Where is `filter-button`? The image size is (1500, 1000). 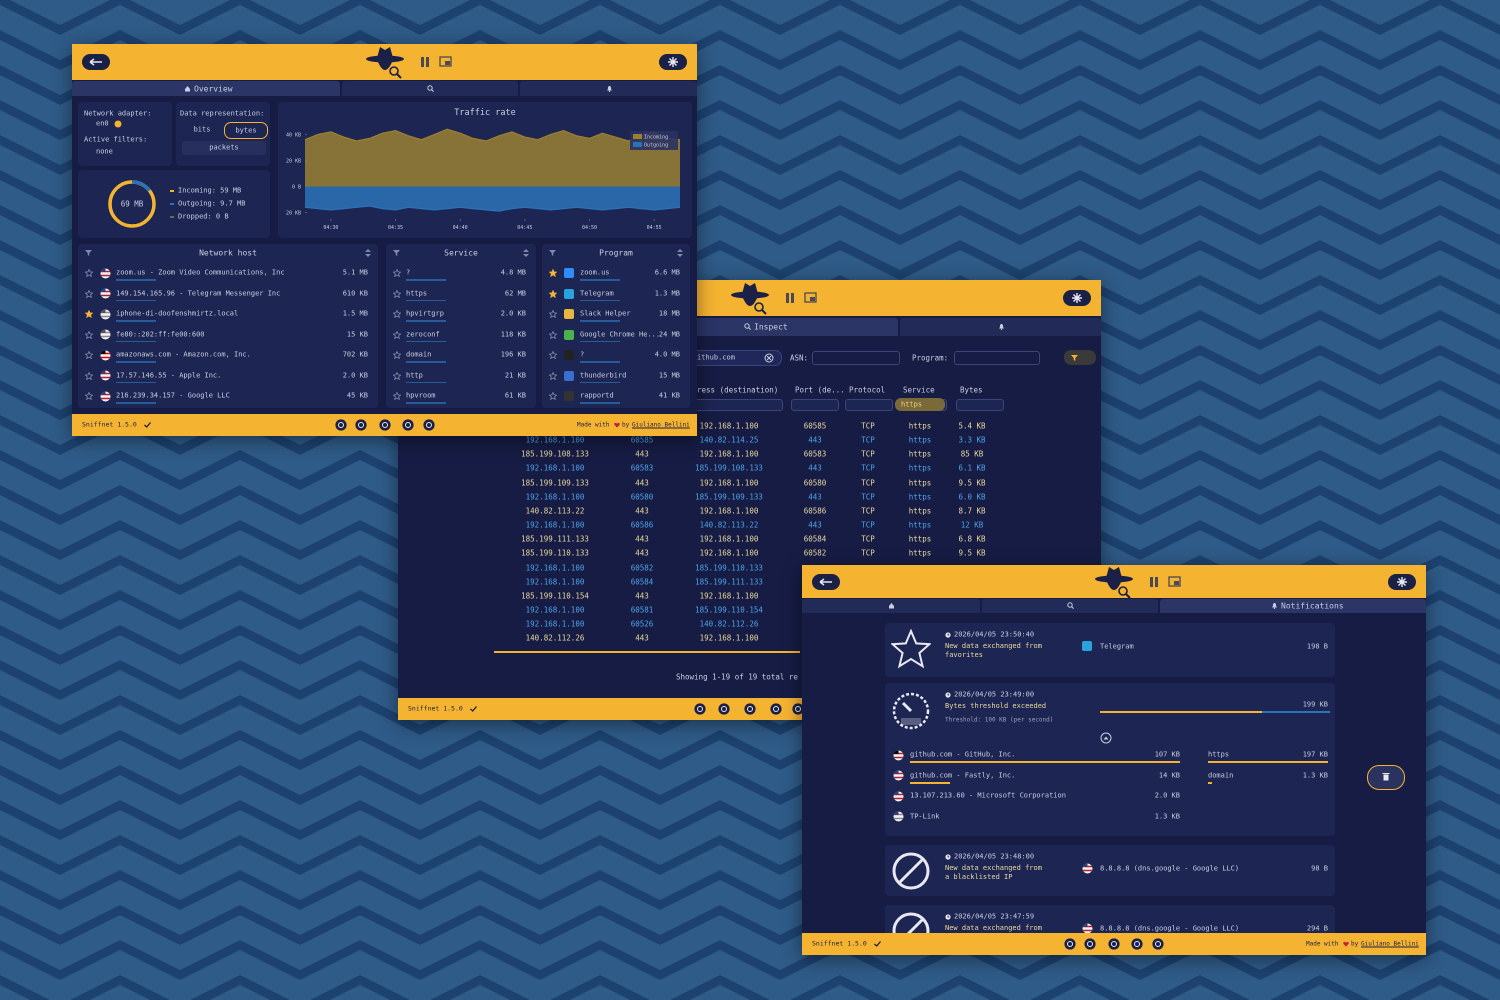
filter-button is located at coordinates (1080, 357).